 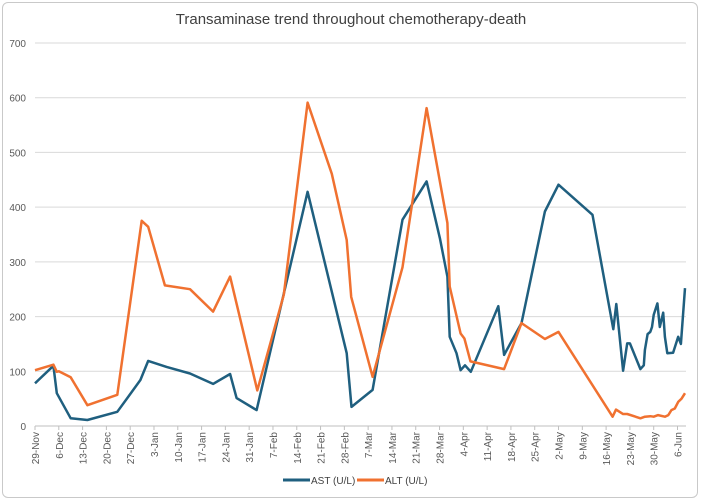 What do you see at coordinates (17, 44) in the screenshot?
I see `y-tick-label: 700` at bounding box center [17, 44].